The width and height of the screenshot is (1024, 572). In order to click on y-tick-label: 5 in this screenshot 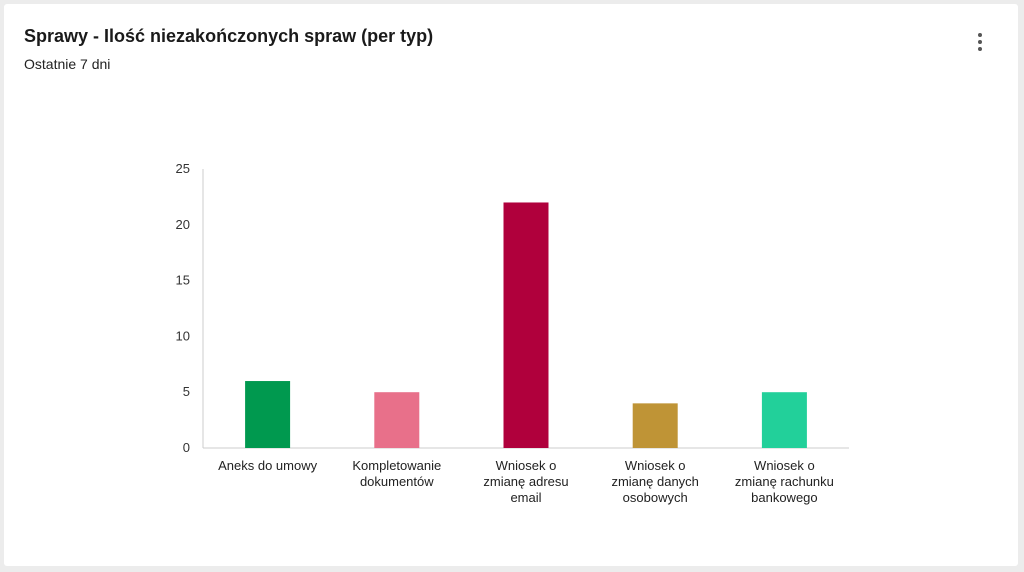, I will do `click(186, 391)`.